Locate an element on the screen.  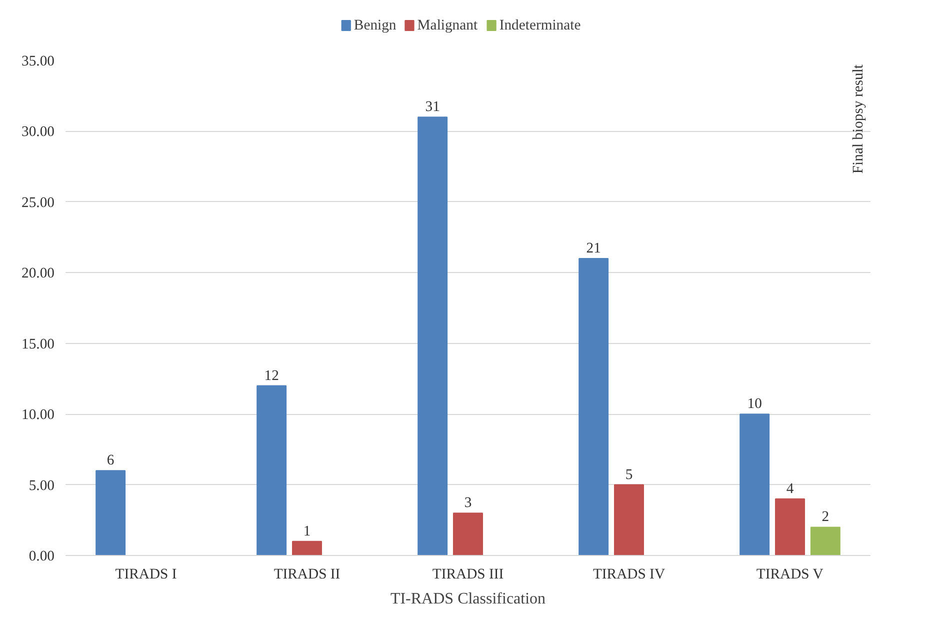
y-tick-label: 10.00 is located at coordinates (38, 415).